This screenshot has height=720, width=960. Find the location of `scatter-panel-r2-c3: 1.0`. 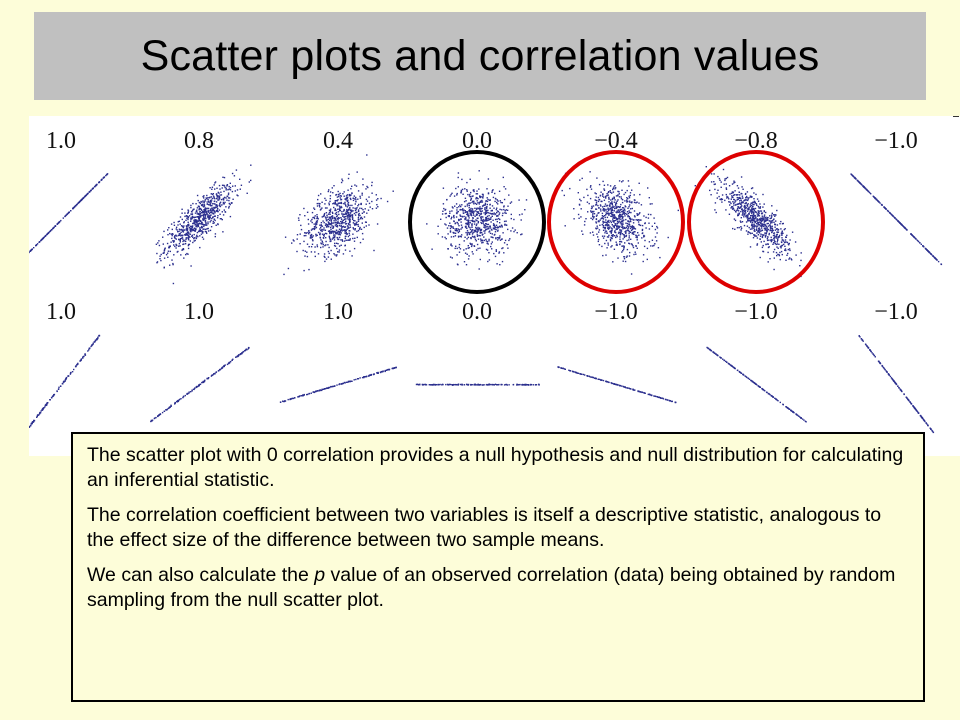

scatter-panel-r2-c3: 1.0 is located at coordinates (338, 351).